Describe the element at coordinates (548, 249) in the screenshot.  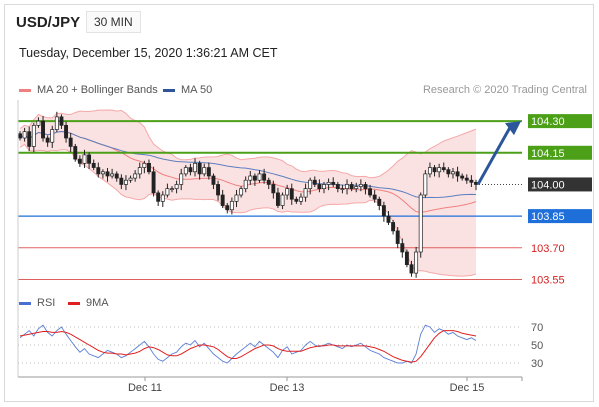
I see `level-label-4: 103.70` at that location.